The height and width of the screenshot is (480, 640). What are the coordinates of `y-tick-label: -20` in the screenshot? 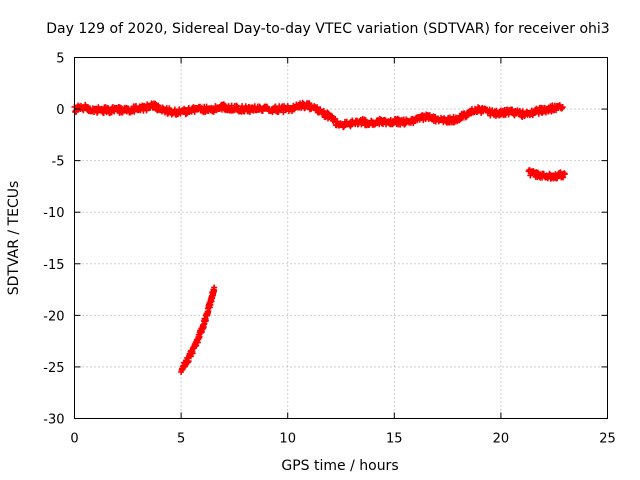 It's located at (53, 316).